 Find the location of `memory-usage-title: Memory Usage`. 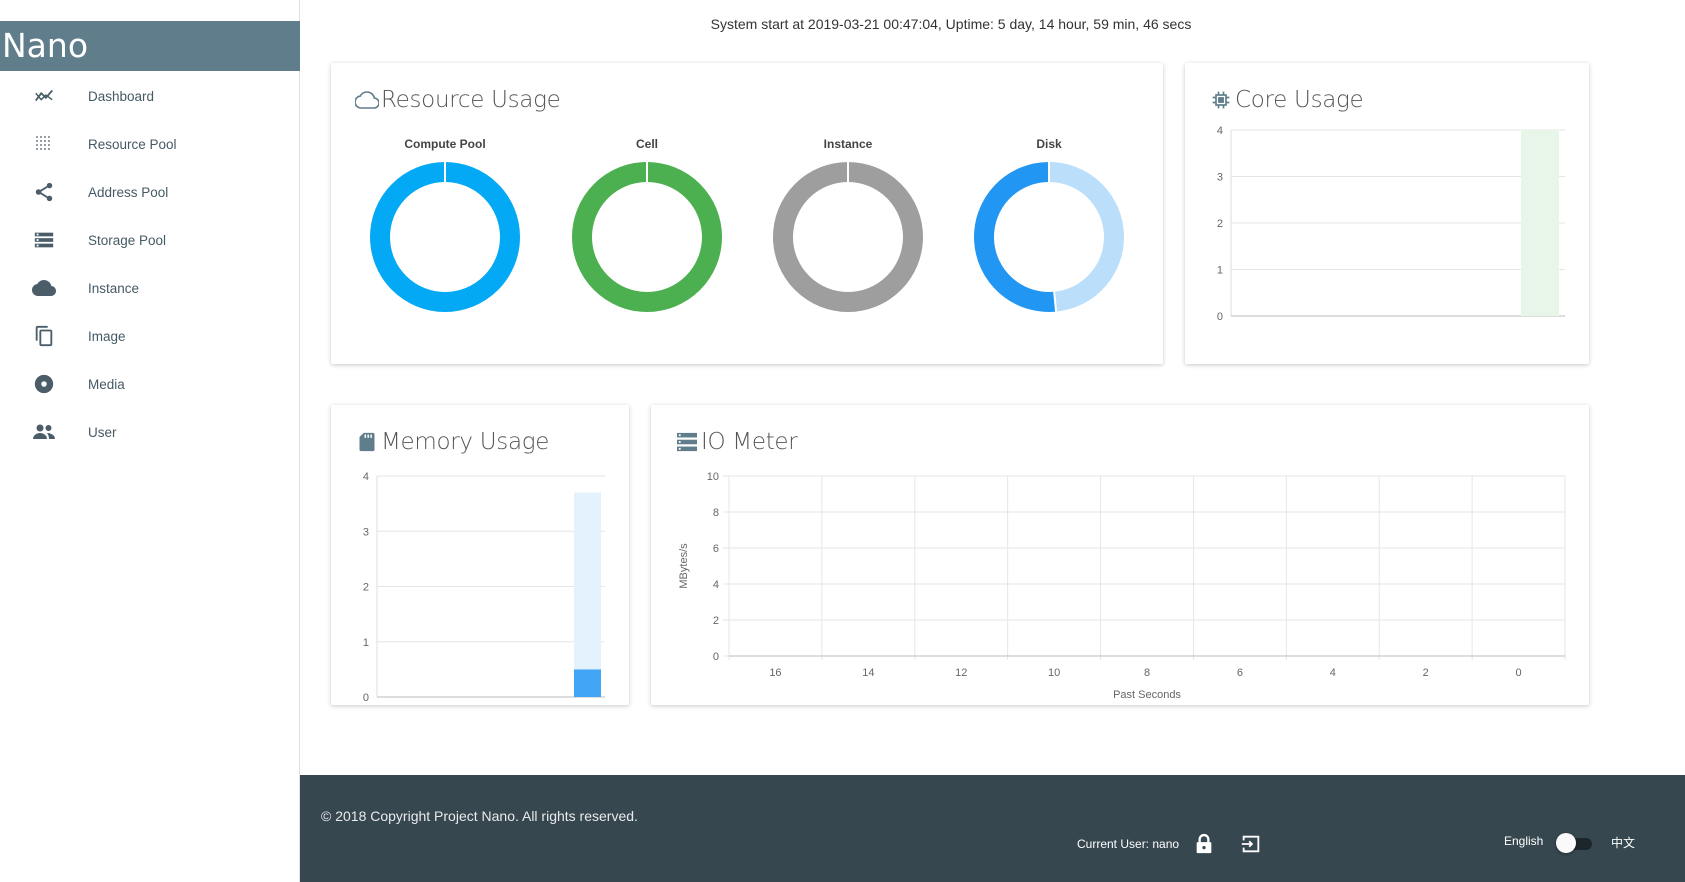

memory-usage-title: Memory Usage is located at coordinates (452, 442).